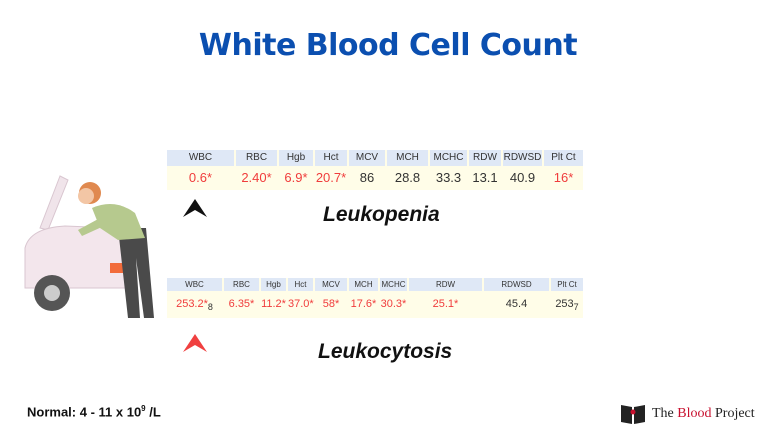  I want to click on lab-value: 40.9, so click(522, 178).